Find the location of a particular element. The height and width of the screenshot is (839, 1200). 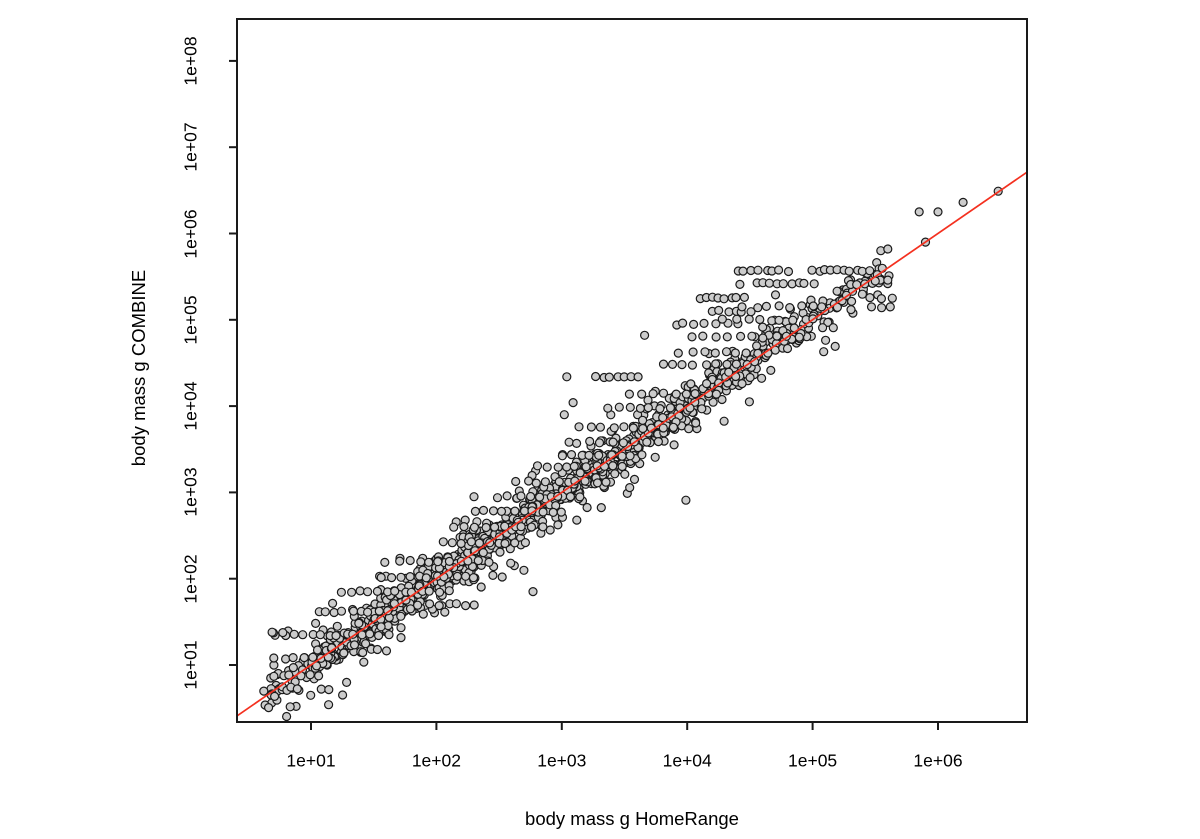

x-tick-label: 1e+01 is located at coordinates (311, 760).